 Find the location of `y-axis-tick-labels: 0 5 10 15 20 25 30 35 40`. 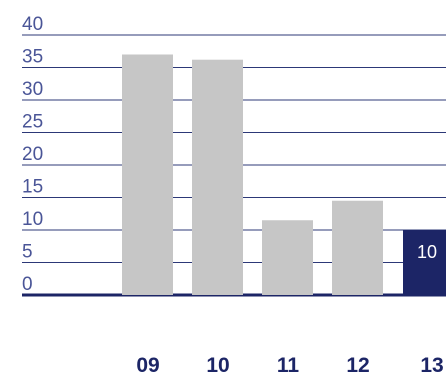

y-axis-tick-labels: 0 5 10 15 20 25 30 35 40 is located at coordinates (32, 154).